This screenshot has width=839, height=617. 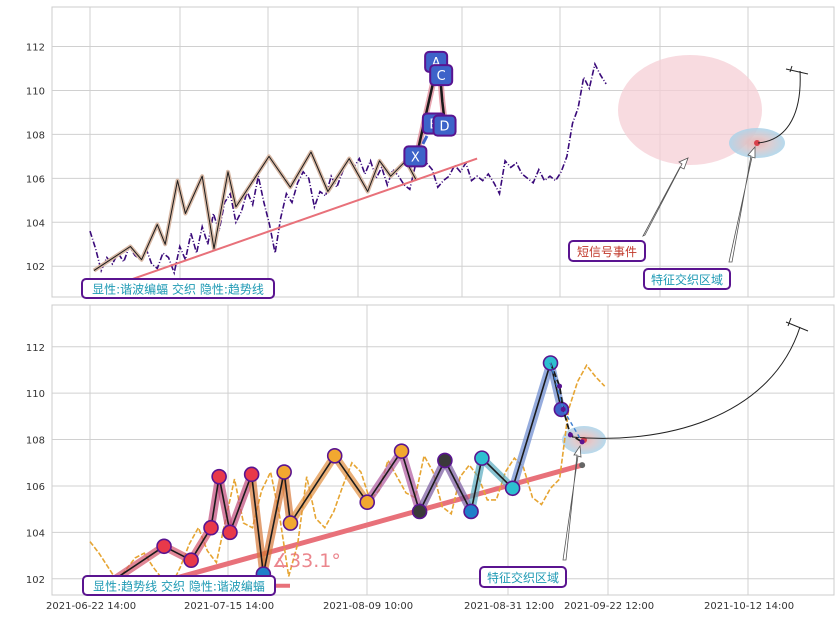 I want to click on trend-angle-label: ∡33.1°, so click(x=306, y=561).